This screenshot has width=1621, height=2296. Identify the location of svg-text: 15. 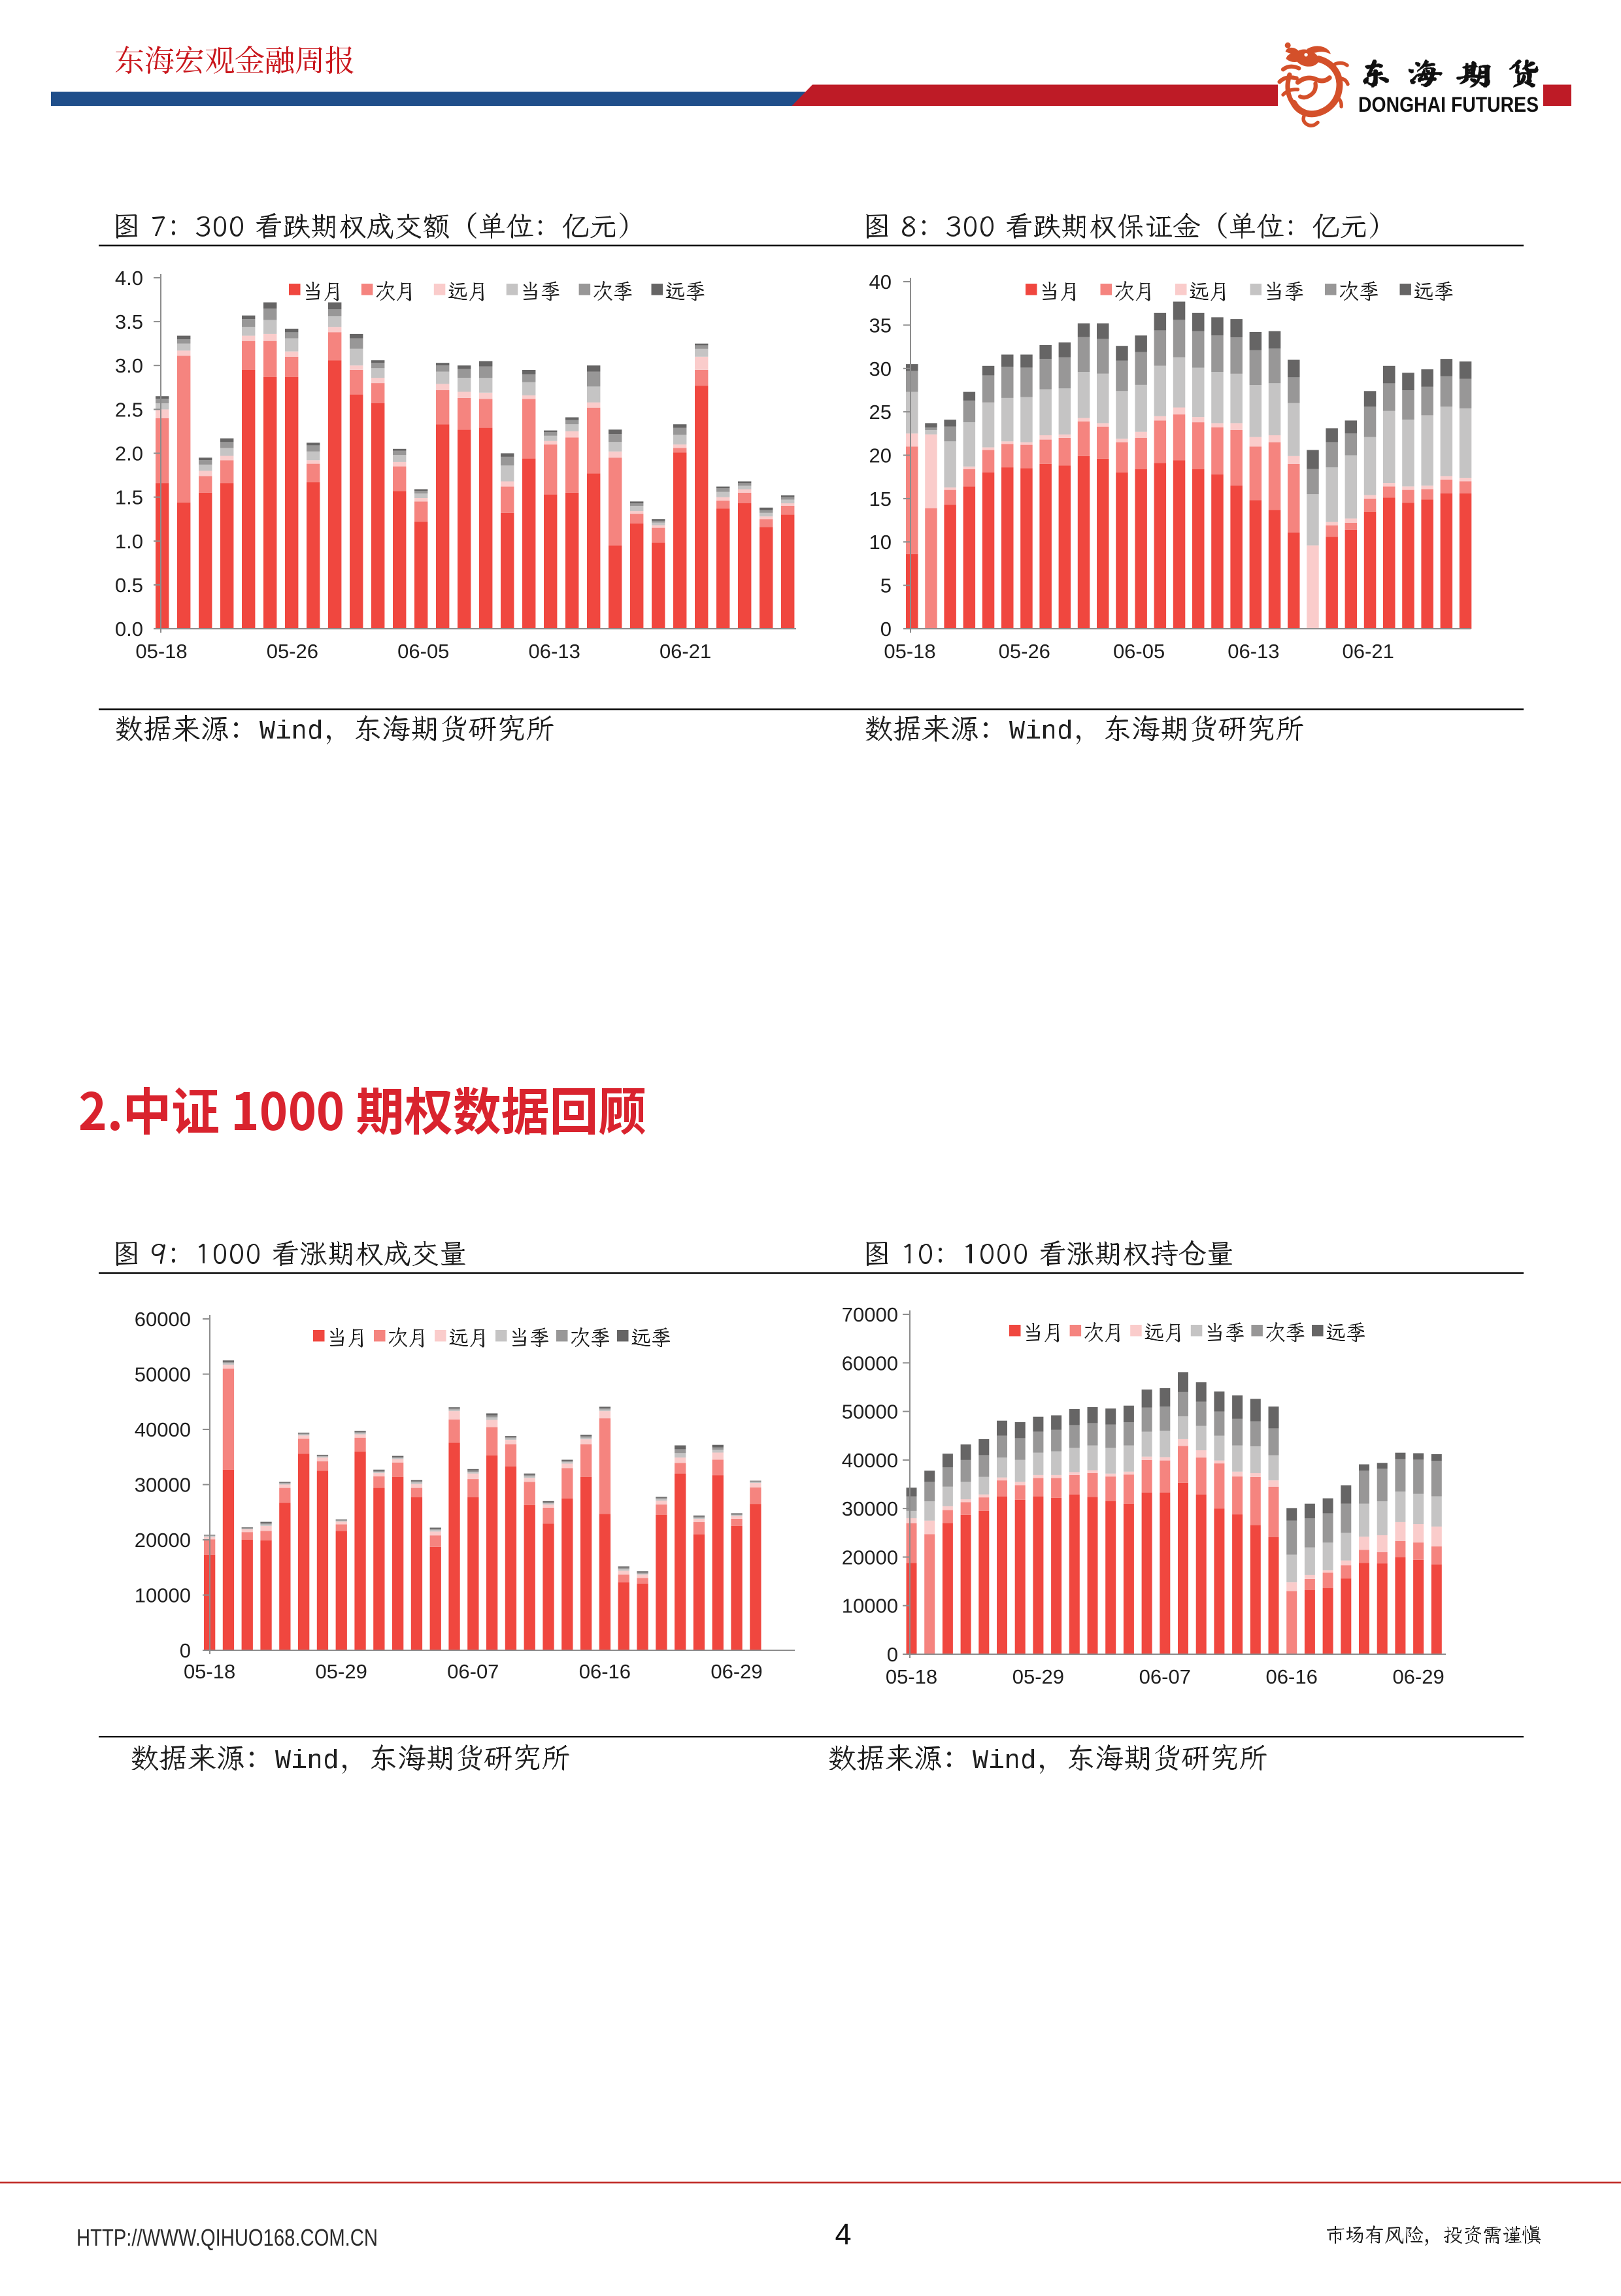
(881, 499).